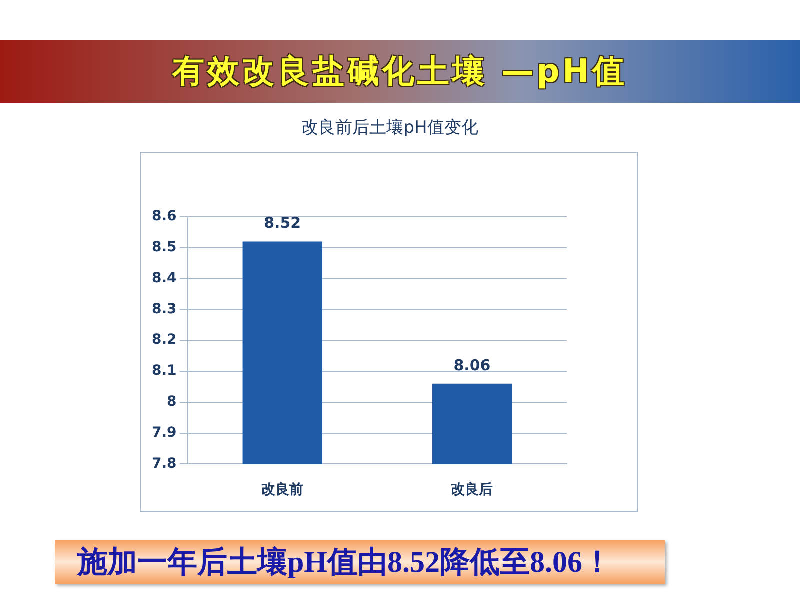 The image size is (800, 600). Describe the element at coordinates (283, 489) in the screenshot. I see `x-tick-label: 改良前` at that location.